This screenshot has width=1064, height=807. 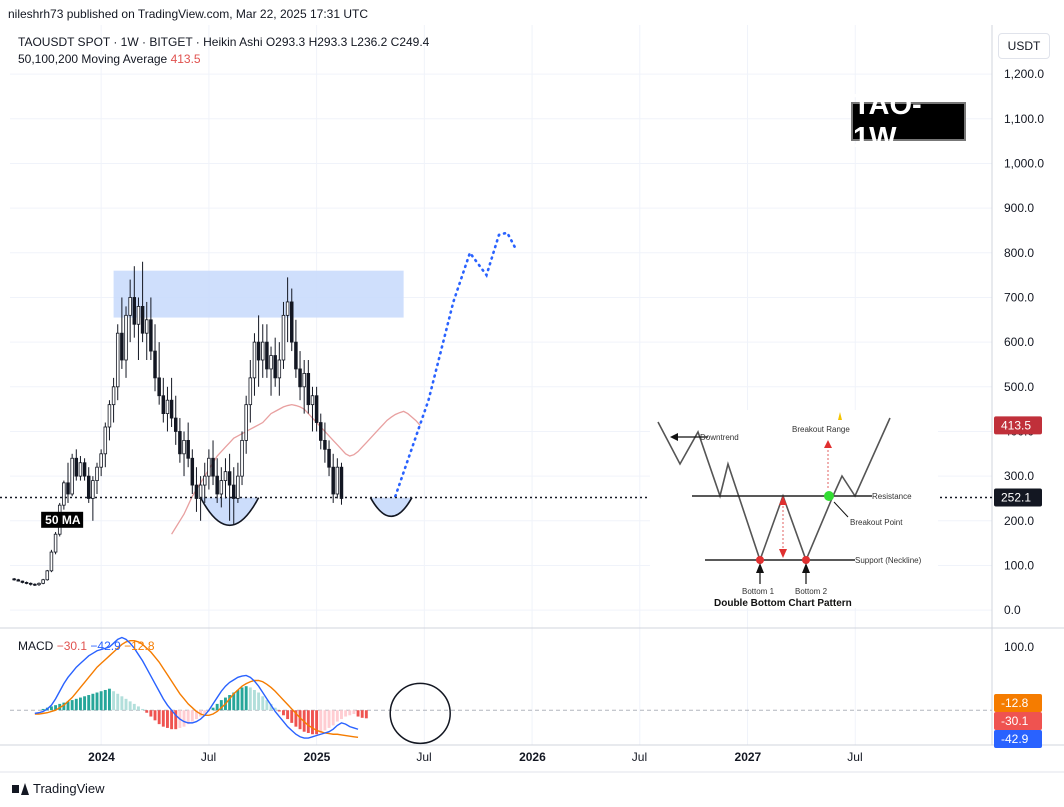 What do you see at coordinates (229, 511) in the screenshot?
I see `bottom-cup-1-arc` at bounding box center [229, 511].